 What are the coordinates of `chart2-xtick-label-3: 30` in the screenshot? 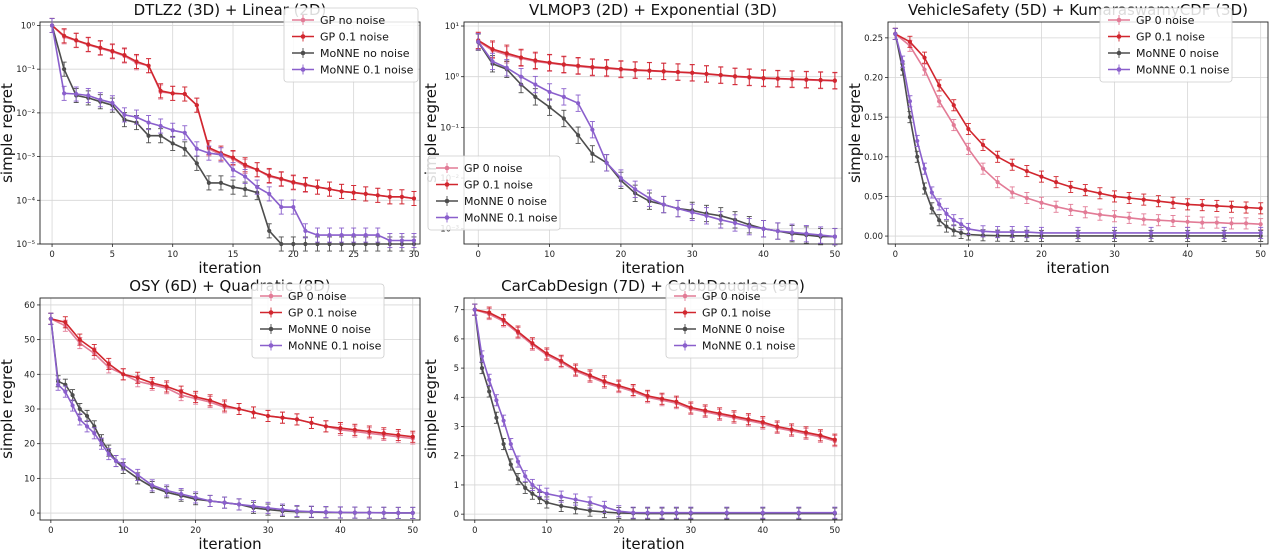 It's located at (1114, 255).